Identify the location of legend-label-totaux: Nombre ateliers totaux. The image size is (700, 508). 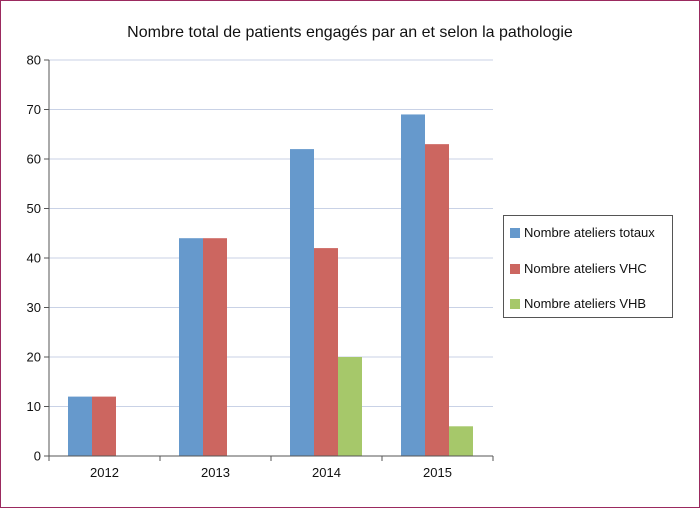
(589, 232).